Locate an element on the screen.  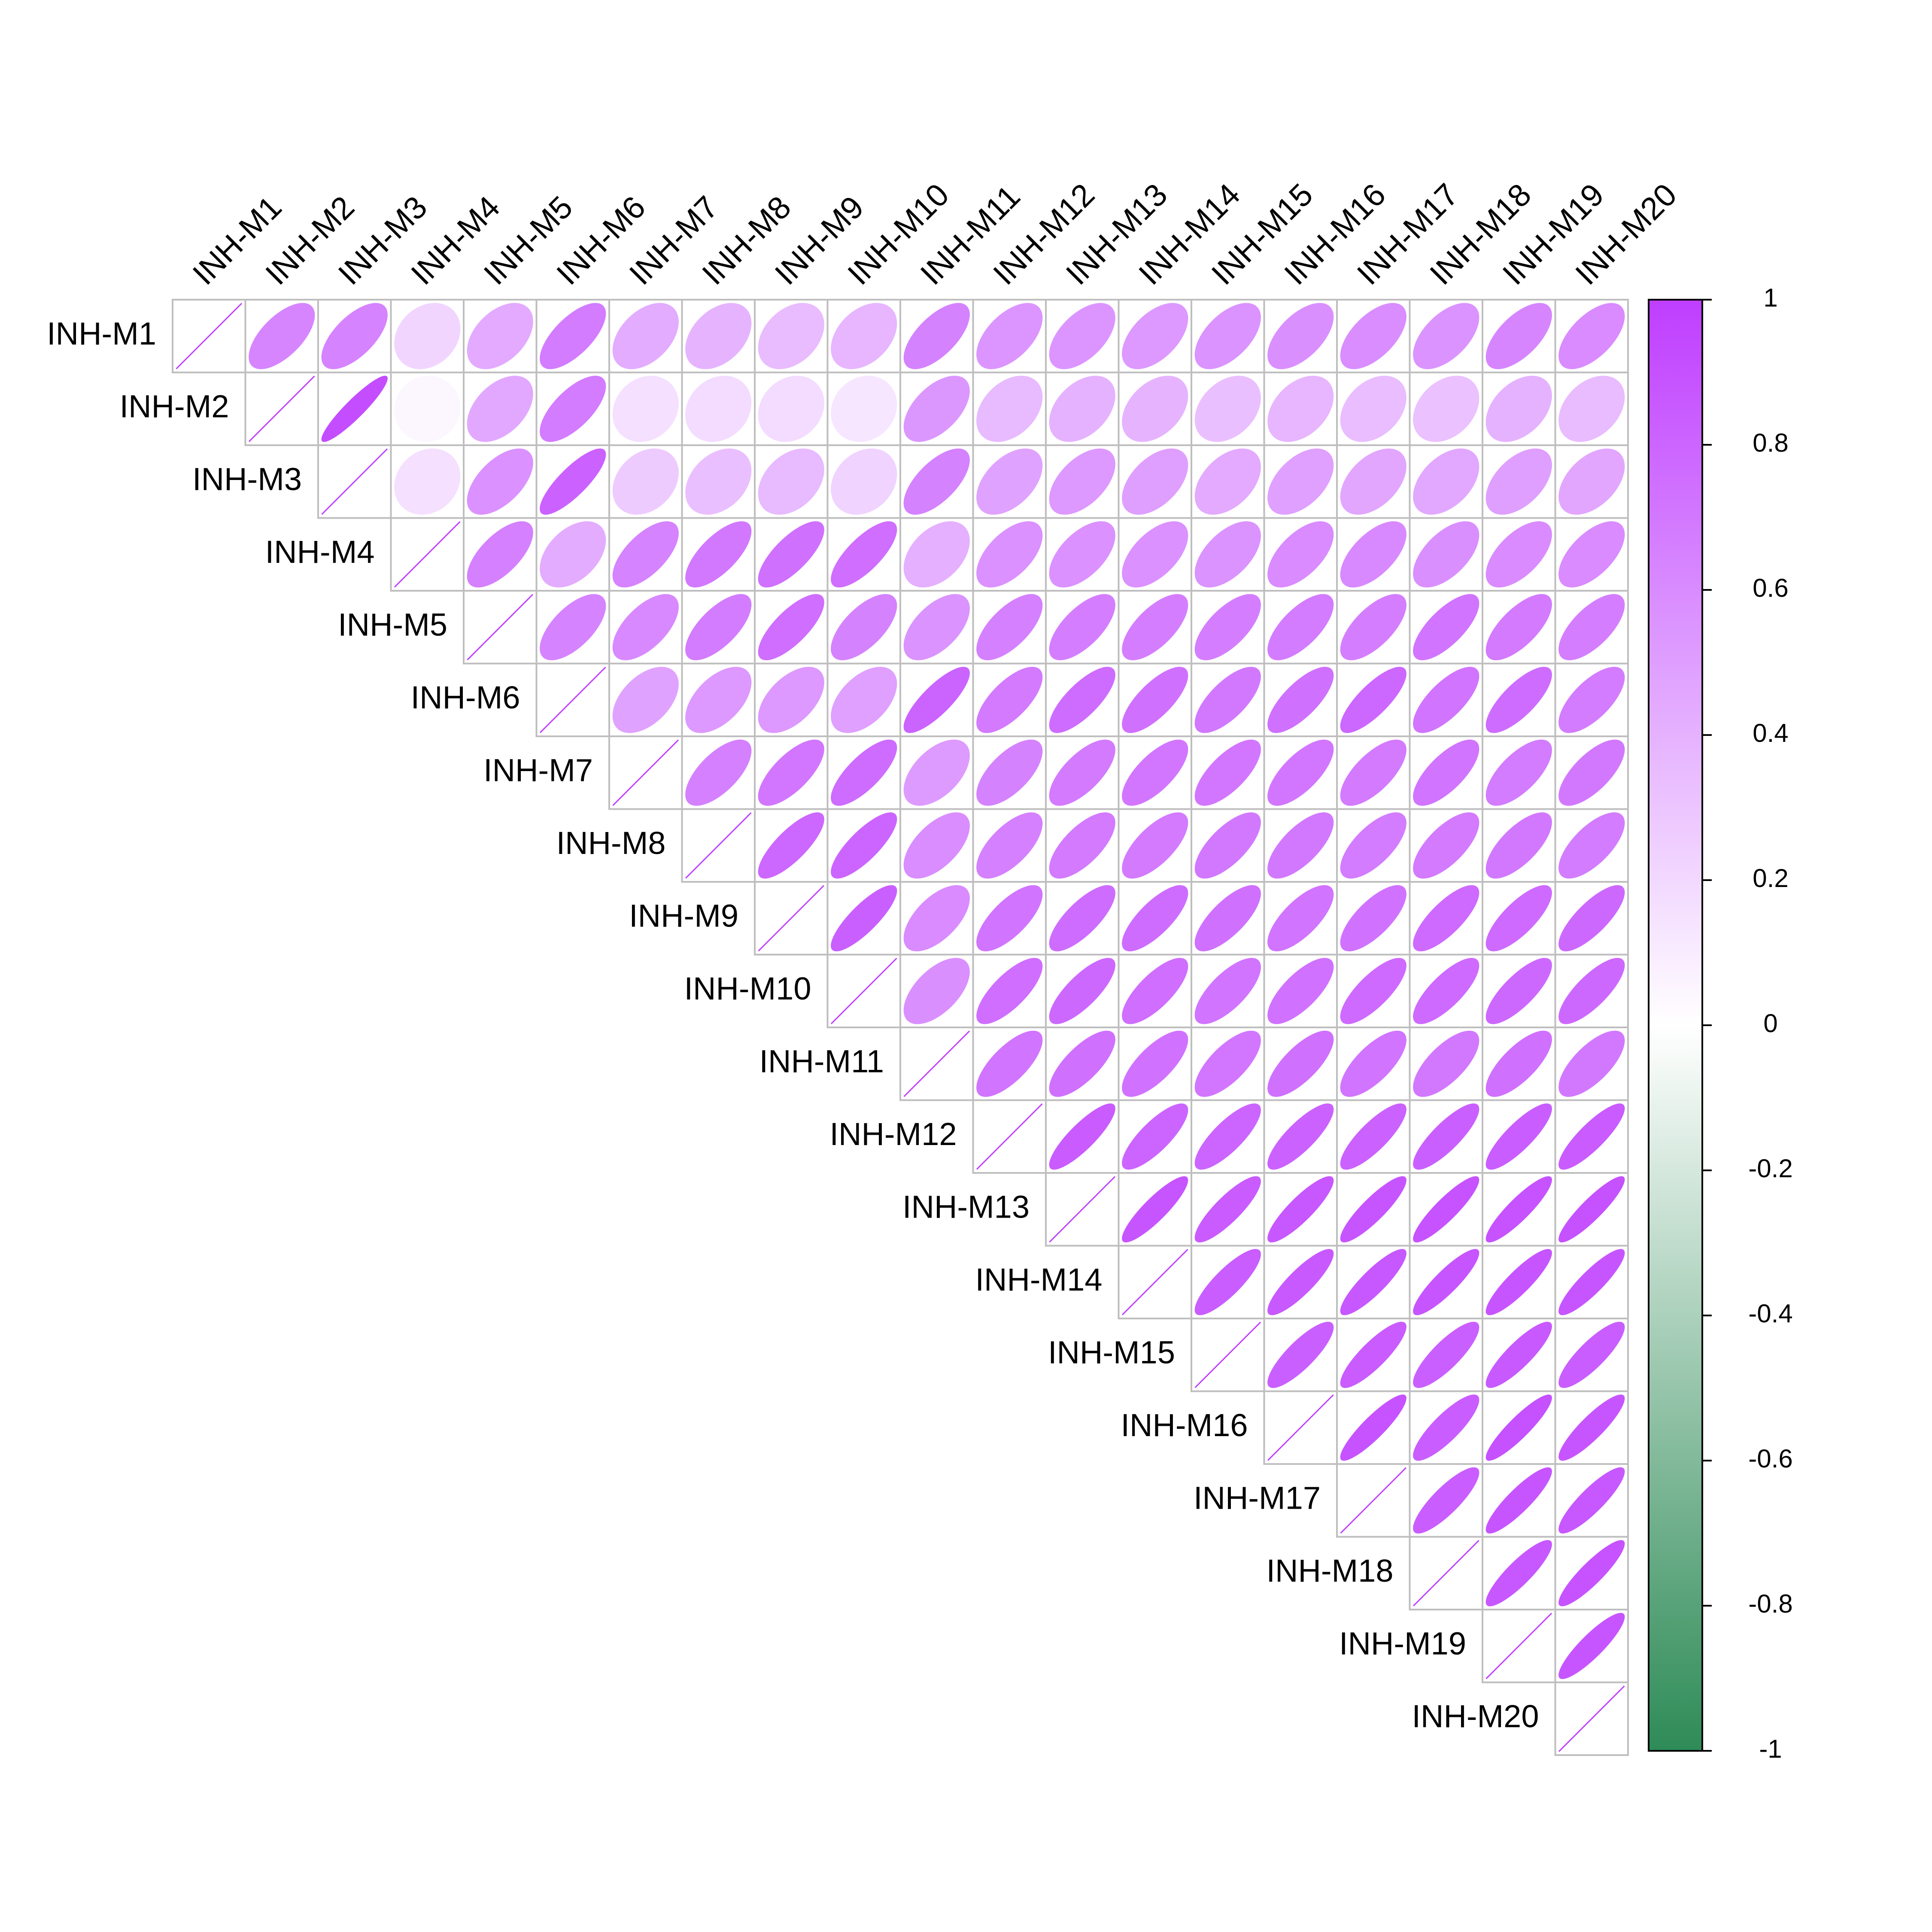
row-label: INH-M3 is located at coordinates (247, 479).